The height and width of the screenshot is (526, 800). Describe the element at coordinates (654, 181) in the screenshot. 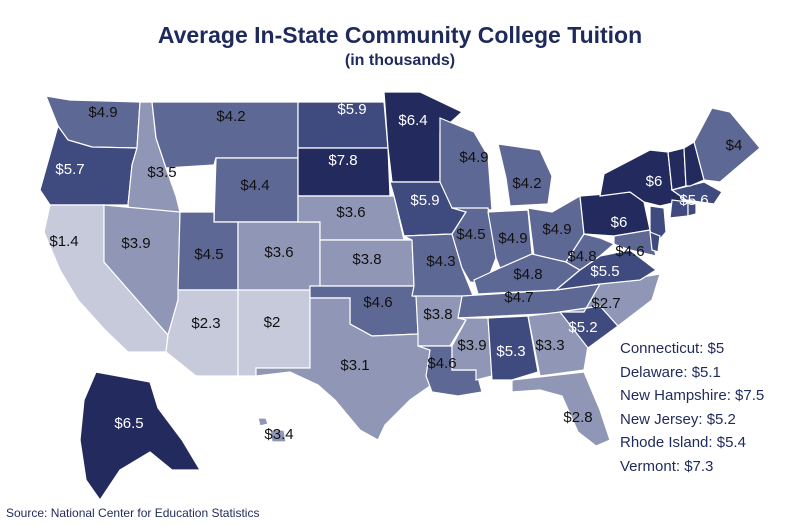

I see `state-label-ny: $6` at that location.